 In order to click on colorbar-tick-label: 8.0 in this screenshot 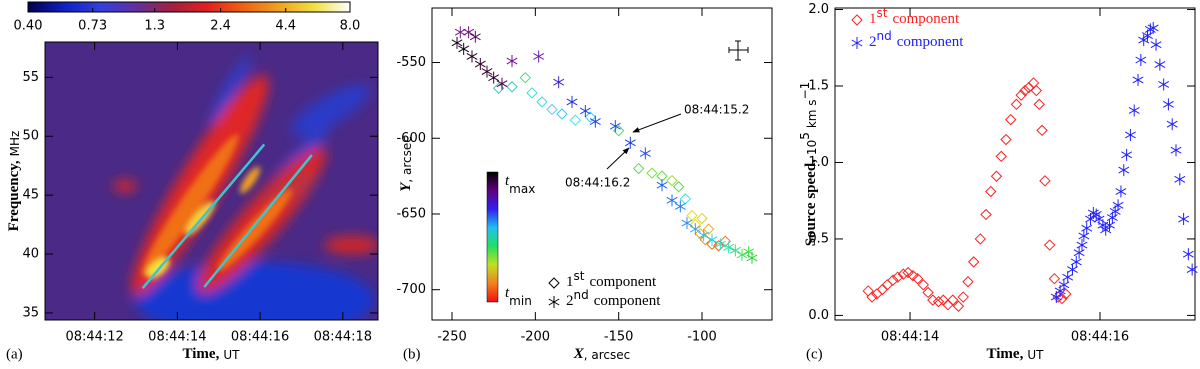, I will do `click(350, 26)`.